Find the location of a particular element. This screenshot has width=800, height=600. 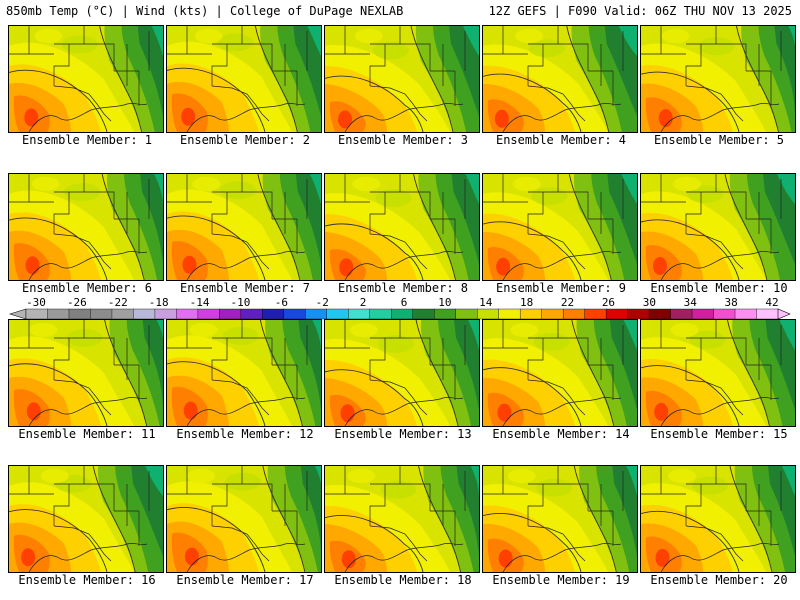

ensemble-panel: Ensemble Member: 7 is located at coordinates (245, 238).